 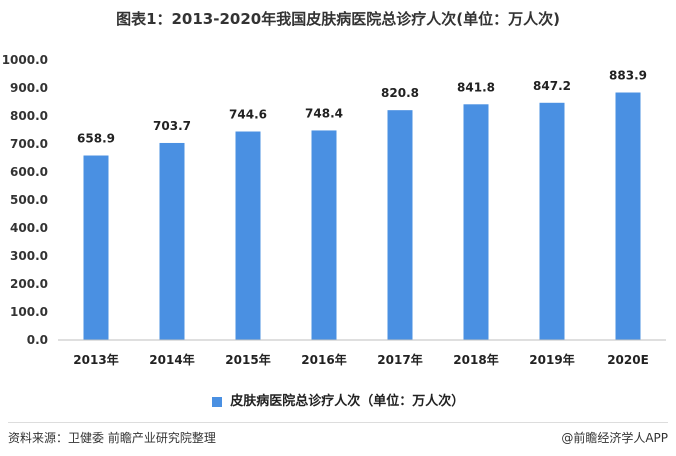 What do you see at coordinates (216, 401) in the screenshot?
I see `legend-swatch` at bounding box center [216, 401].